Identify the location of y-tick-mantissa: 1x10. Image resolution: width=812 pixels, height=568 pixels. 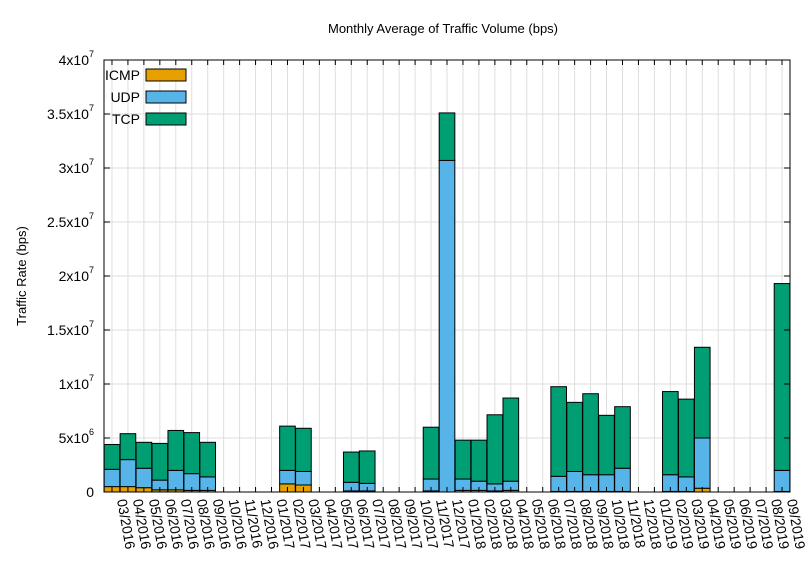
(74, 384).